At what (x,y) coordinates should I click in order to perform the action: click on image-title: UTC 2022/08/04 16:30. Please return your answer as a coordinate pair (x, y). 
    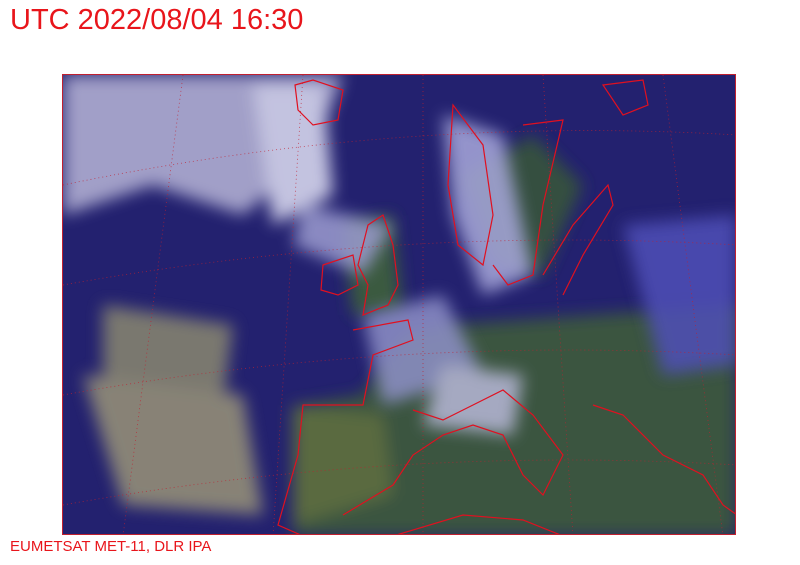
    Looking at the image, I should click on (157, 20).